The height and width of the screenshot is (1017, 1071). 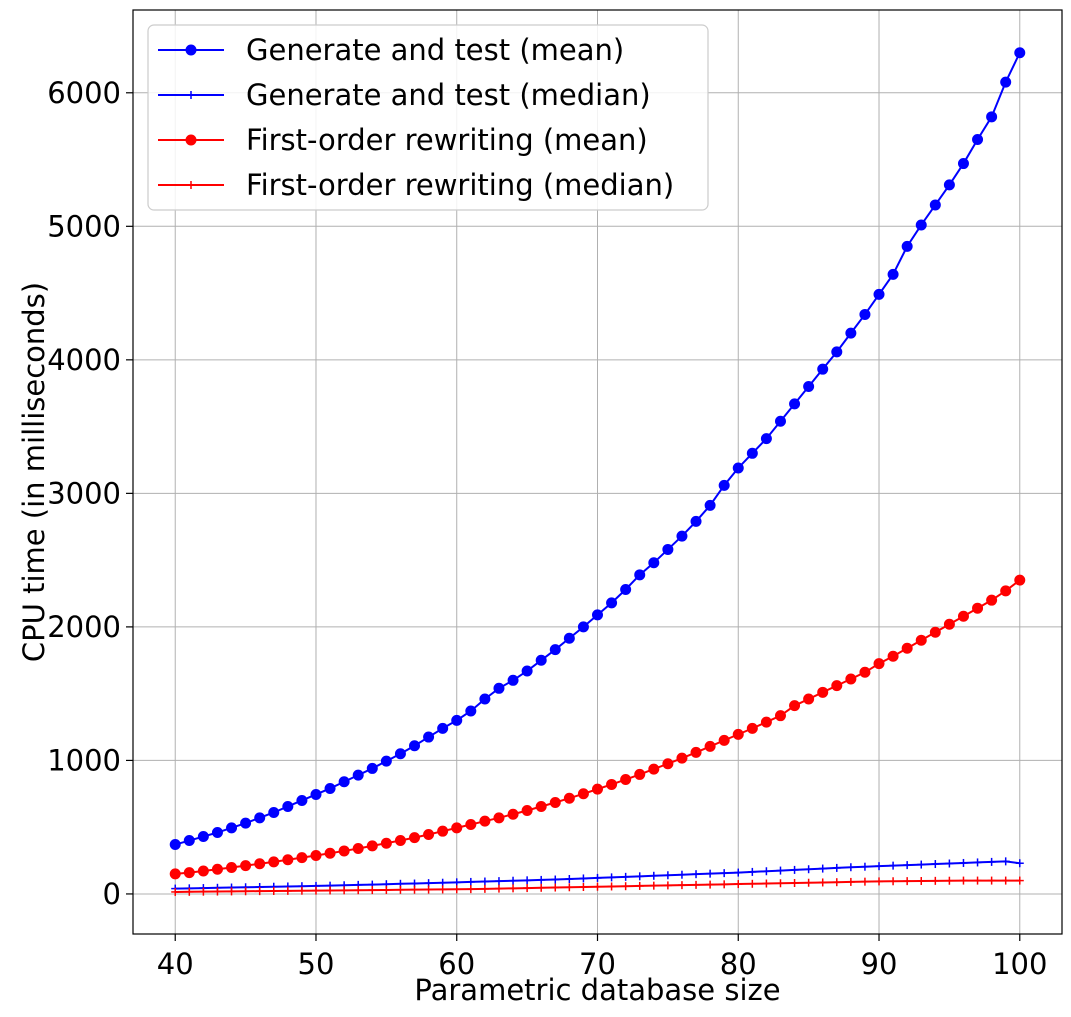 What do you see at coordinates (391, 50) in the screenshot?
I see `legend-item: Generate and test (mean)` at bounding box center [391, 50].